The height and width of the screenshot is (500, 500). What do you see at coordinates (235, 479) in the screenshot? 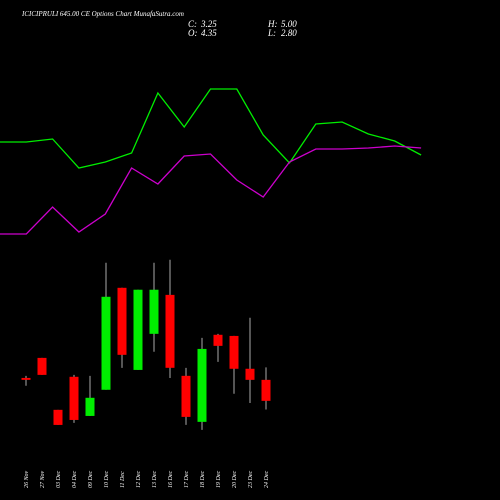
I see `x-tick-label: 20 Dec` at bounding box center [235, 479].